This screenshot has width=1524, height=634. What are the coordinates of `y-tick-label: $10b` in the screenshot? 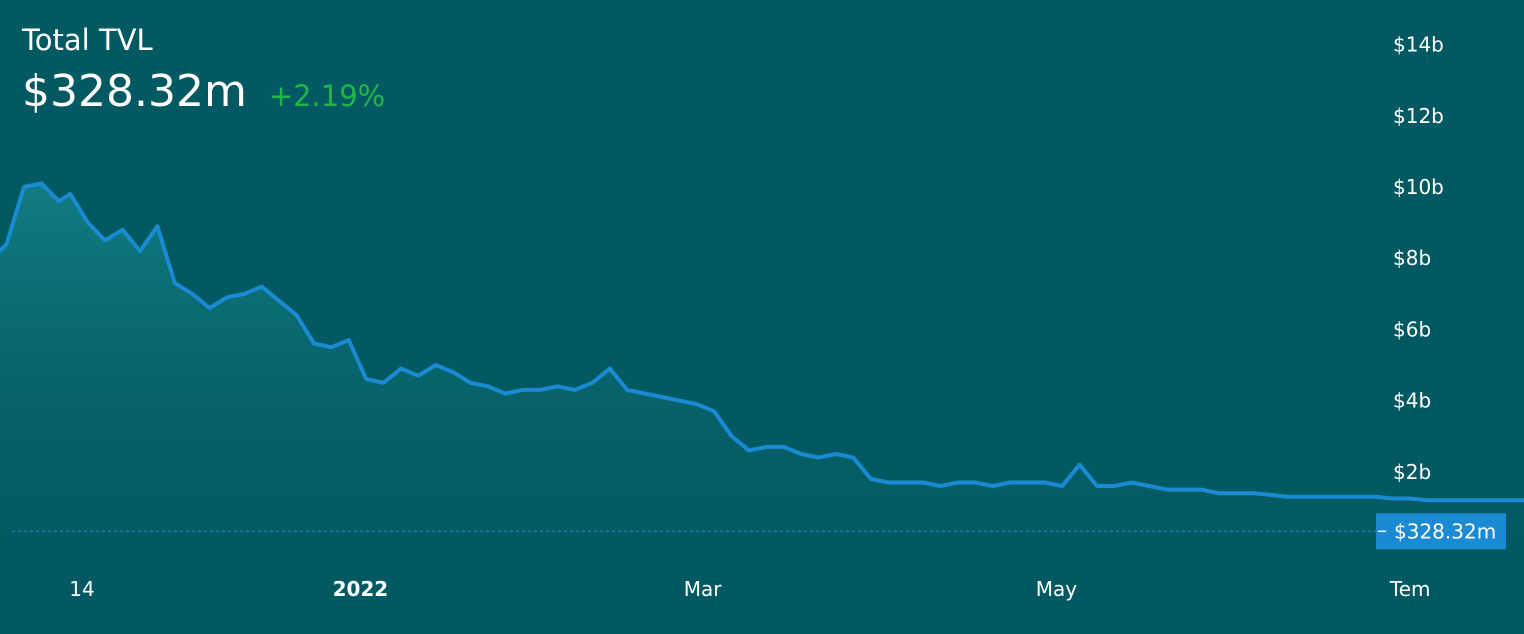 It's located at (1418, 187).